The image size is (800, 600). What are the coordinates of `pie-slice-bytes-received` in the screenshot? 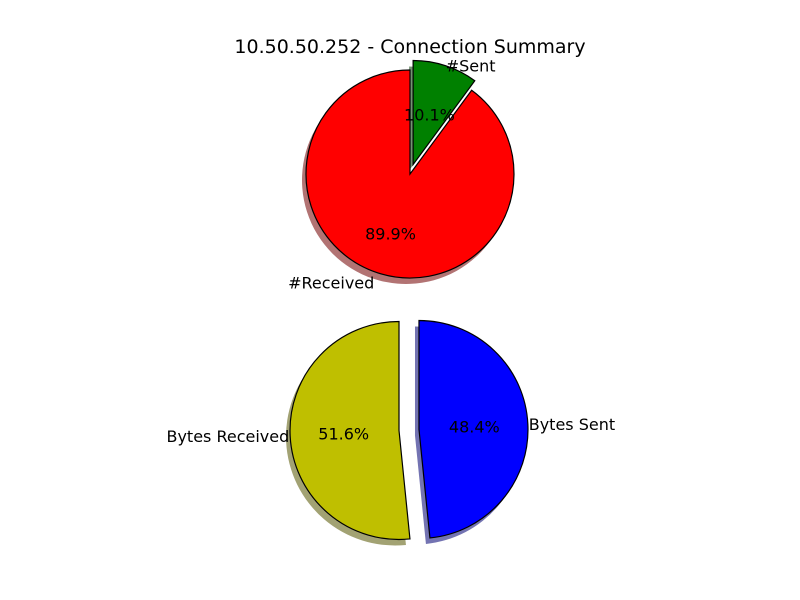 It's located at (350, 430).